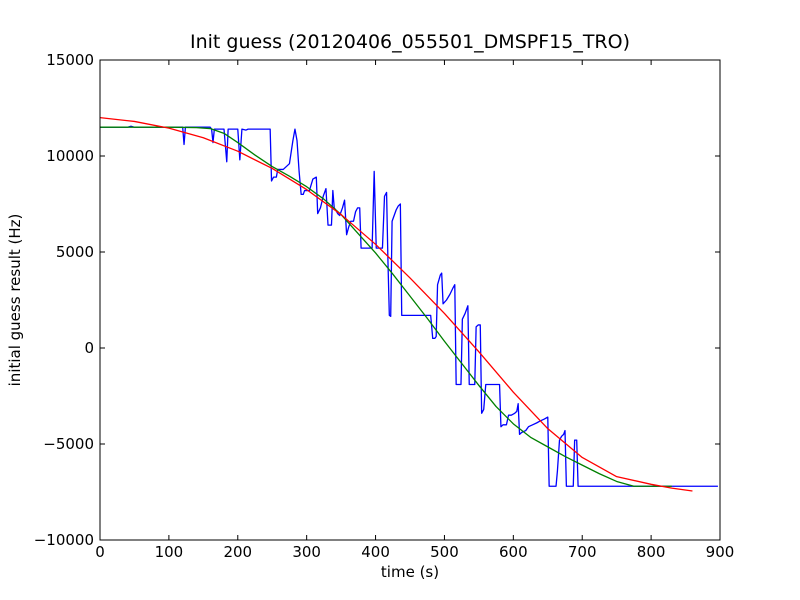  What do you see at coordinates (237, 552) in the screenshot?
I see `x-tick-label: 200` at bounding box center [237, 552].